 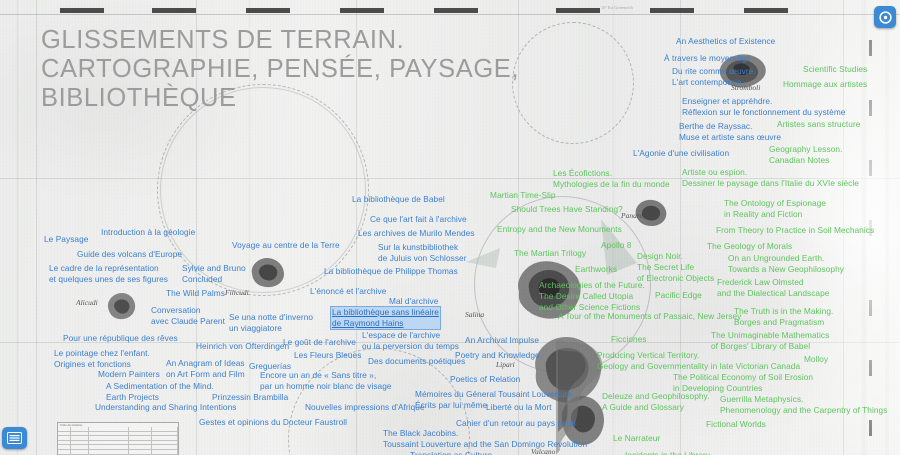 I want to click on entry-label-blue: An Aesthetics of Existence, so click(x=726, y=41).